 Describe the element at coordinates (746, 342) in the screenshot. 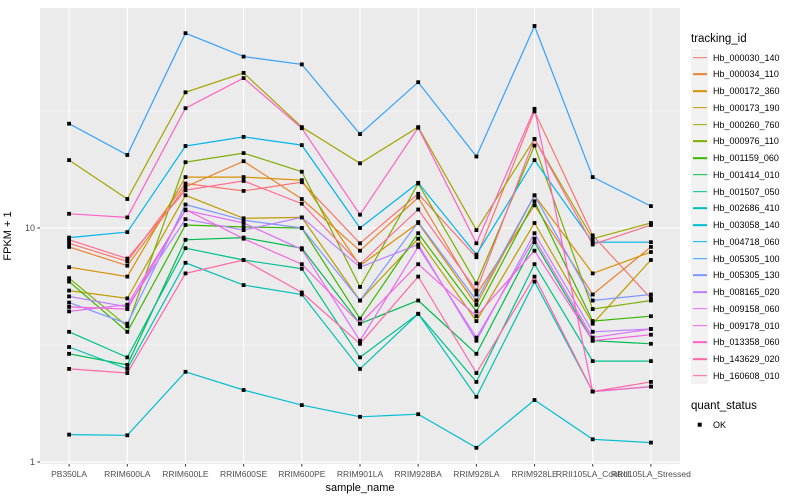

I see `legend-item-label: Hb_013358_060` at that location.